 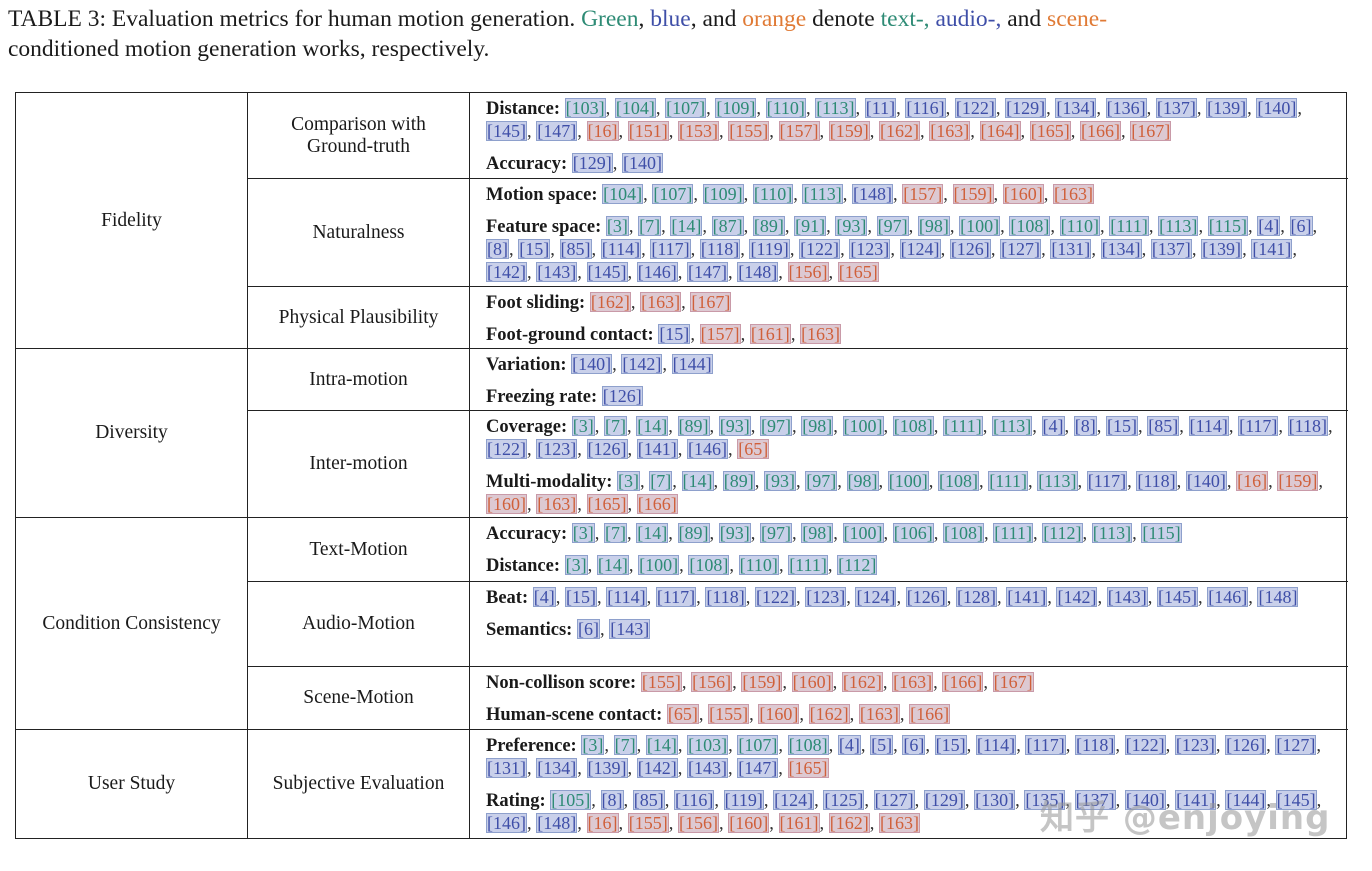 What do you see at coordinates (933, 226) in the screenshot?
I see `citation-link: [98]` at bounding box center [933, 226].